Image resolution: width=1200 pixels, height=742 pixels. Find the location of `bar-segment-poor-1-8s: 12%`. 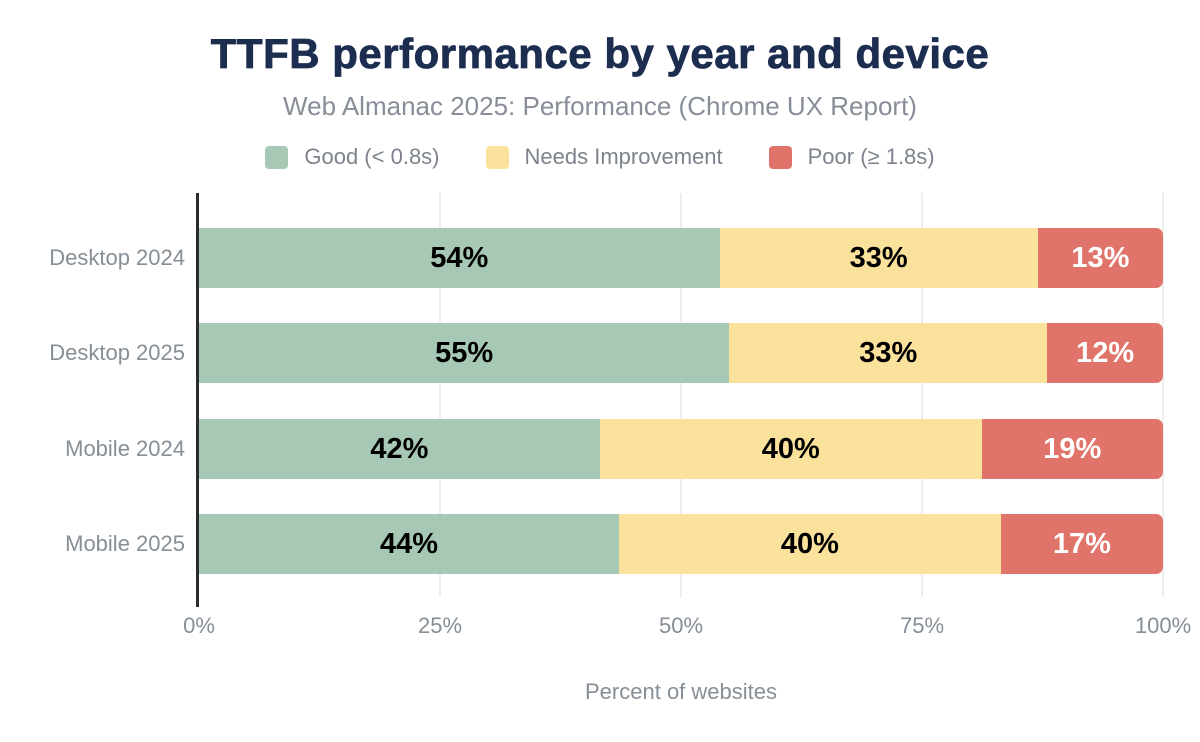

bar-segment-poor-1-8s: 12% is located at coordinates (1105, 353).